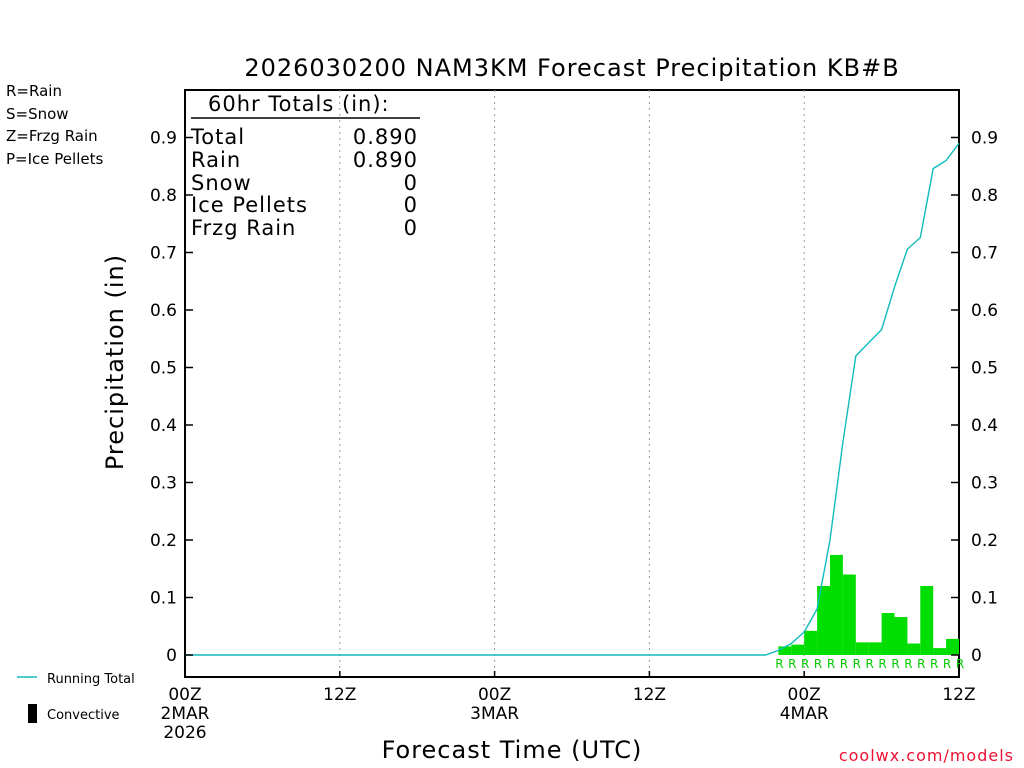 The width and height of the screenshot is (1024, 768). I want to click on y-axis-label: Precipitation (in), so click(115, 362).